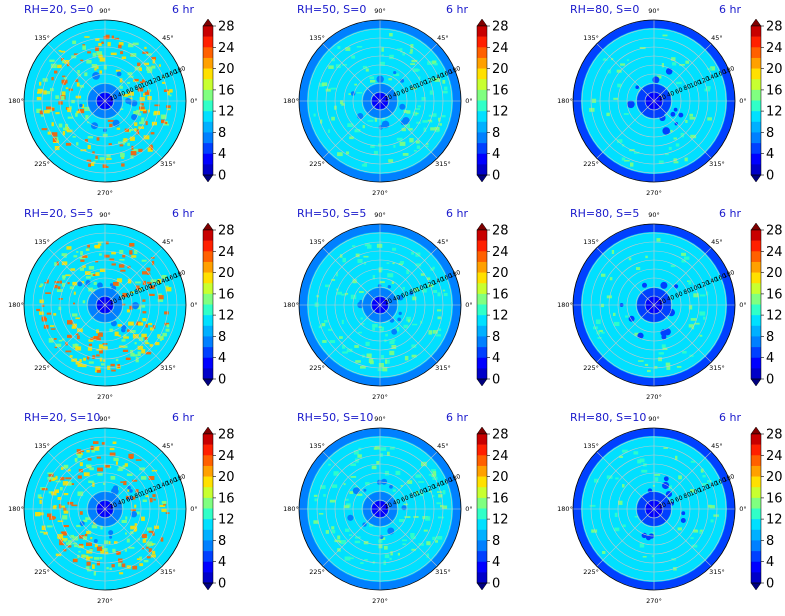  What do you see at coordinates (380, 11) in the screenshot?
I see `angle-label: 90°` at bounding box center [380, 11].